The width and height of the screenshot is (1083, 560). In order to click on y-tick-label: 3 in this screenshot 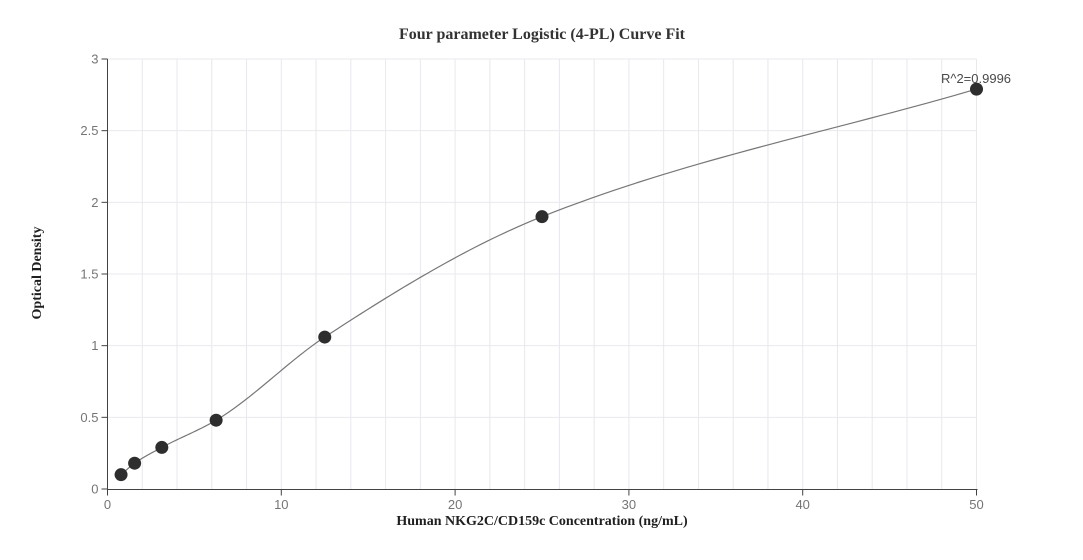, I will do `click(94, 59)`.